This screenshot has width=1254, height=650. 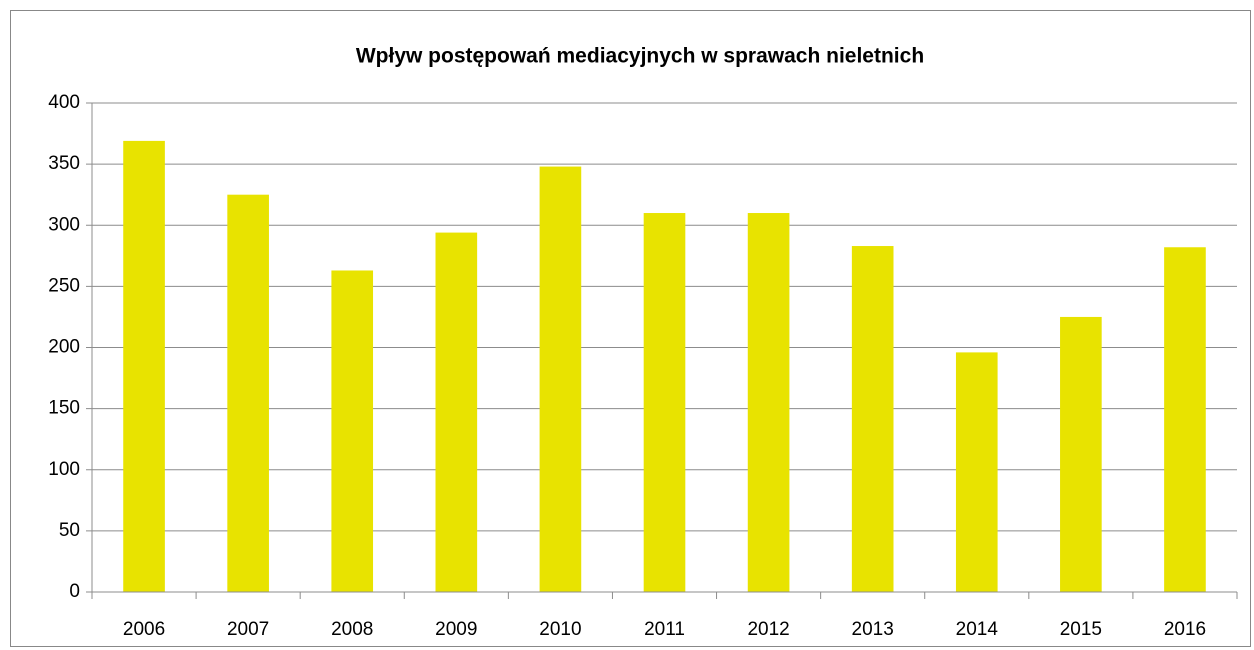 What do you see at coordinates (64, 285) in the screenshot?
I see `y-tick-label: 250` at bounding box center [64, 285].